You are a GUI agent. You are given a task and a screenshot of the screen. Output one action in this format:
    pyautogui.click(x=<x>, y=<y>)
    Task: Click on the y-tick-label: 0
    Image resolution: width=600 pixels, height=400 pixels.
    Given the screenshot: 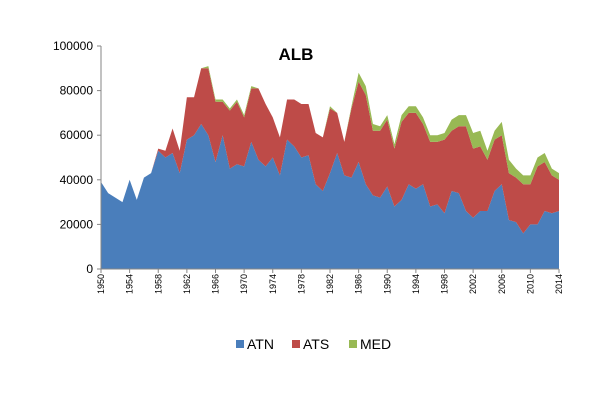 What is the action you would take?
    pyautogui.click(x=89, y=269)
    